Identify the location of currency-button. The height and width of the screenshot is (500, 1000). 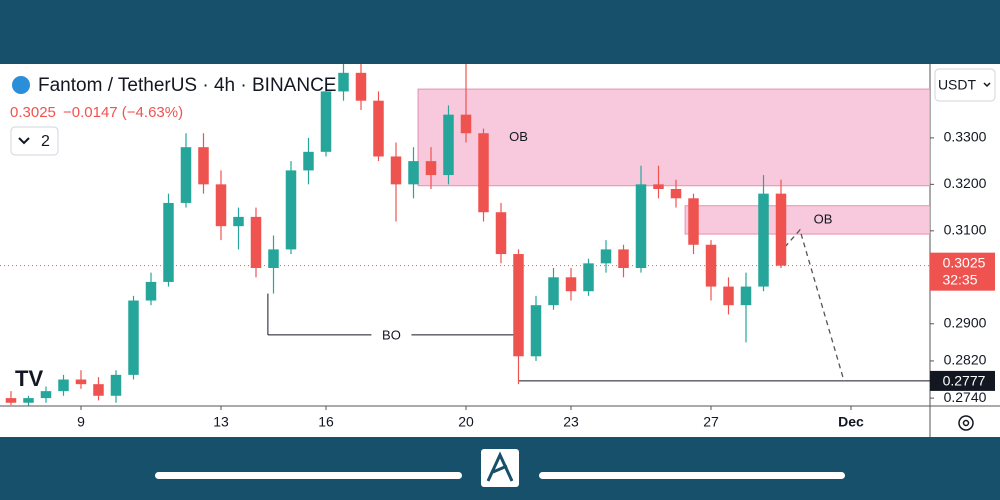
(965, 85).